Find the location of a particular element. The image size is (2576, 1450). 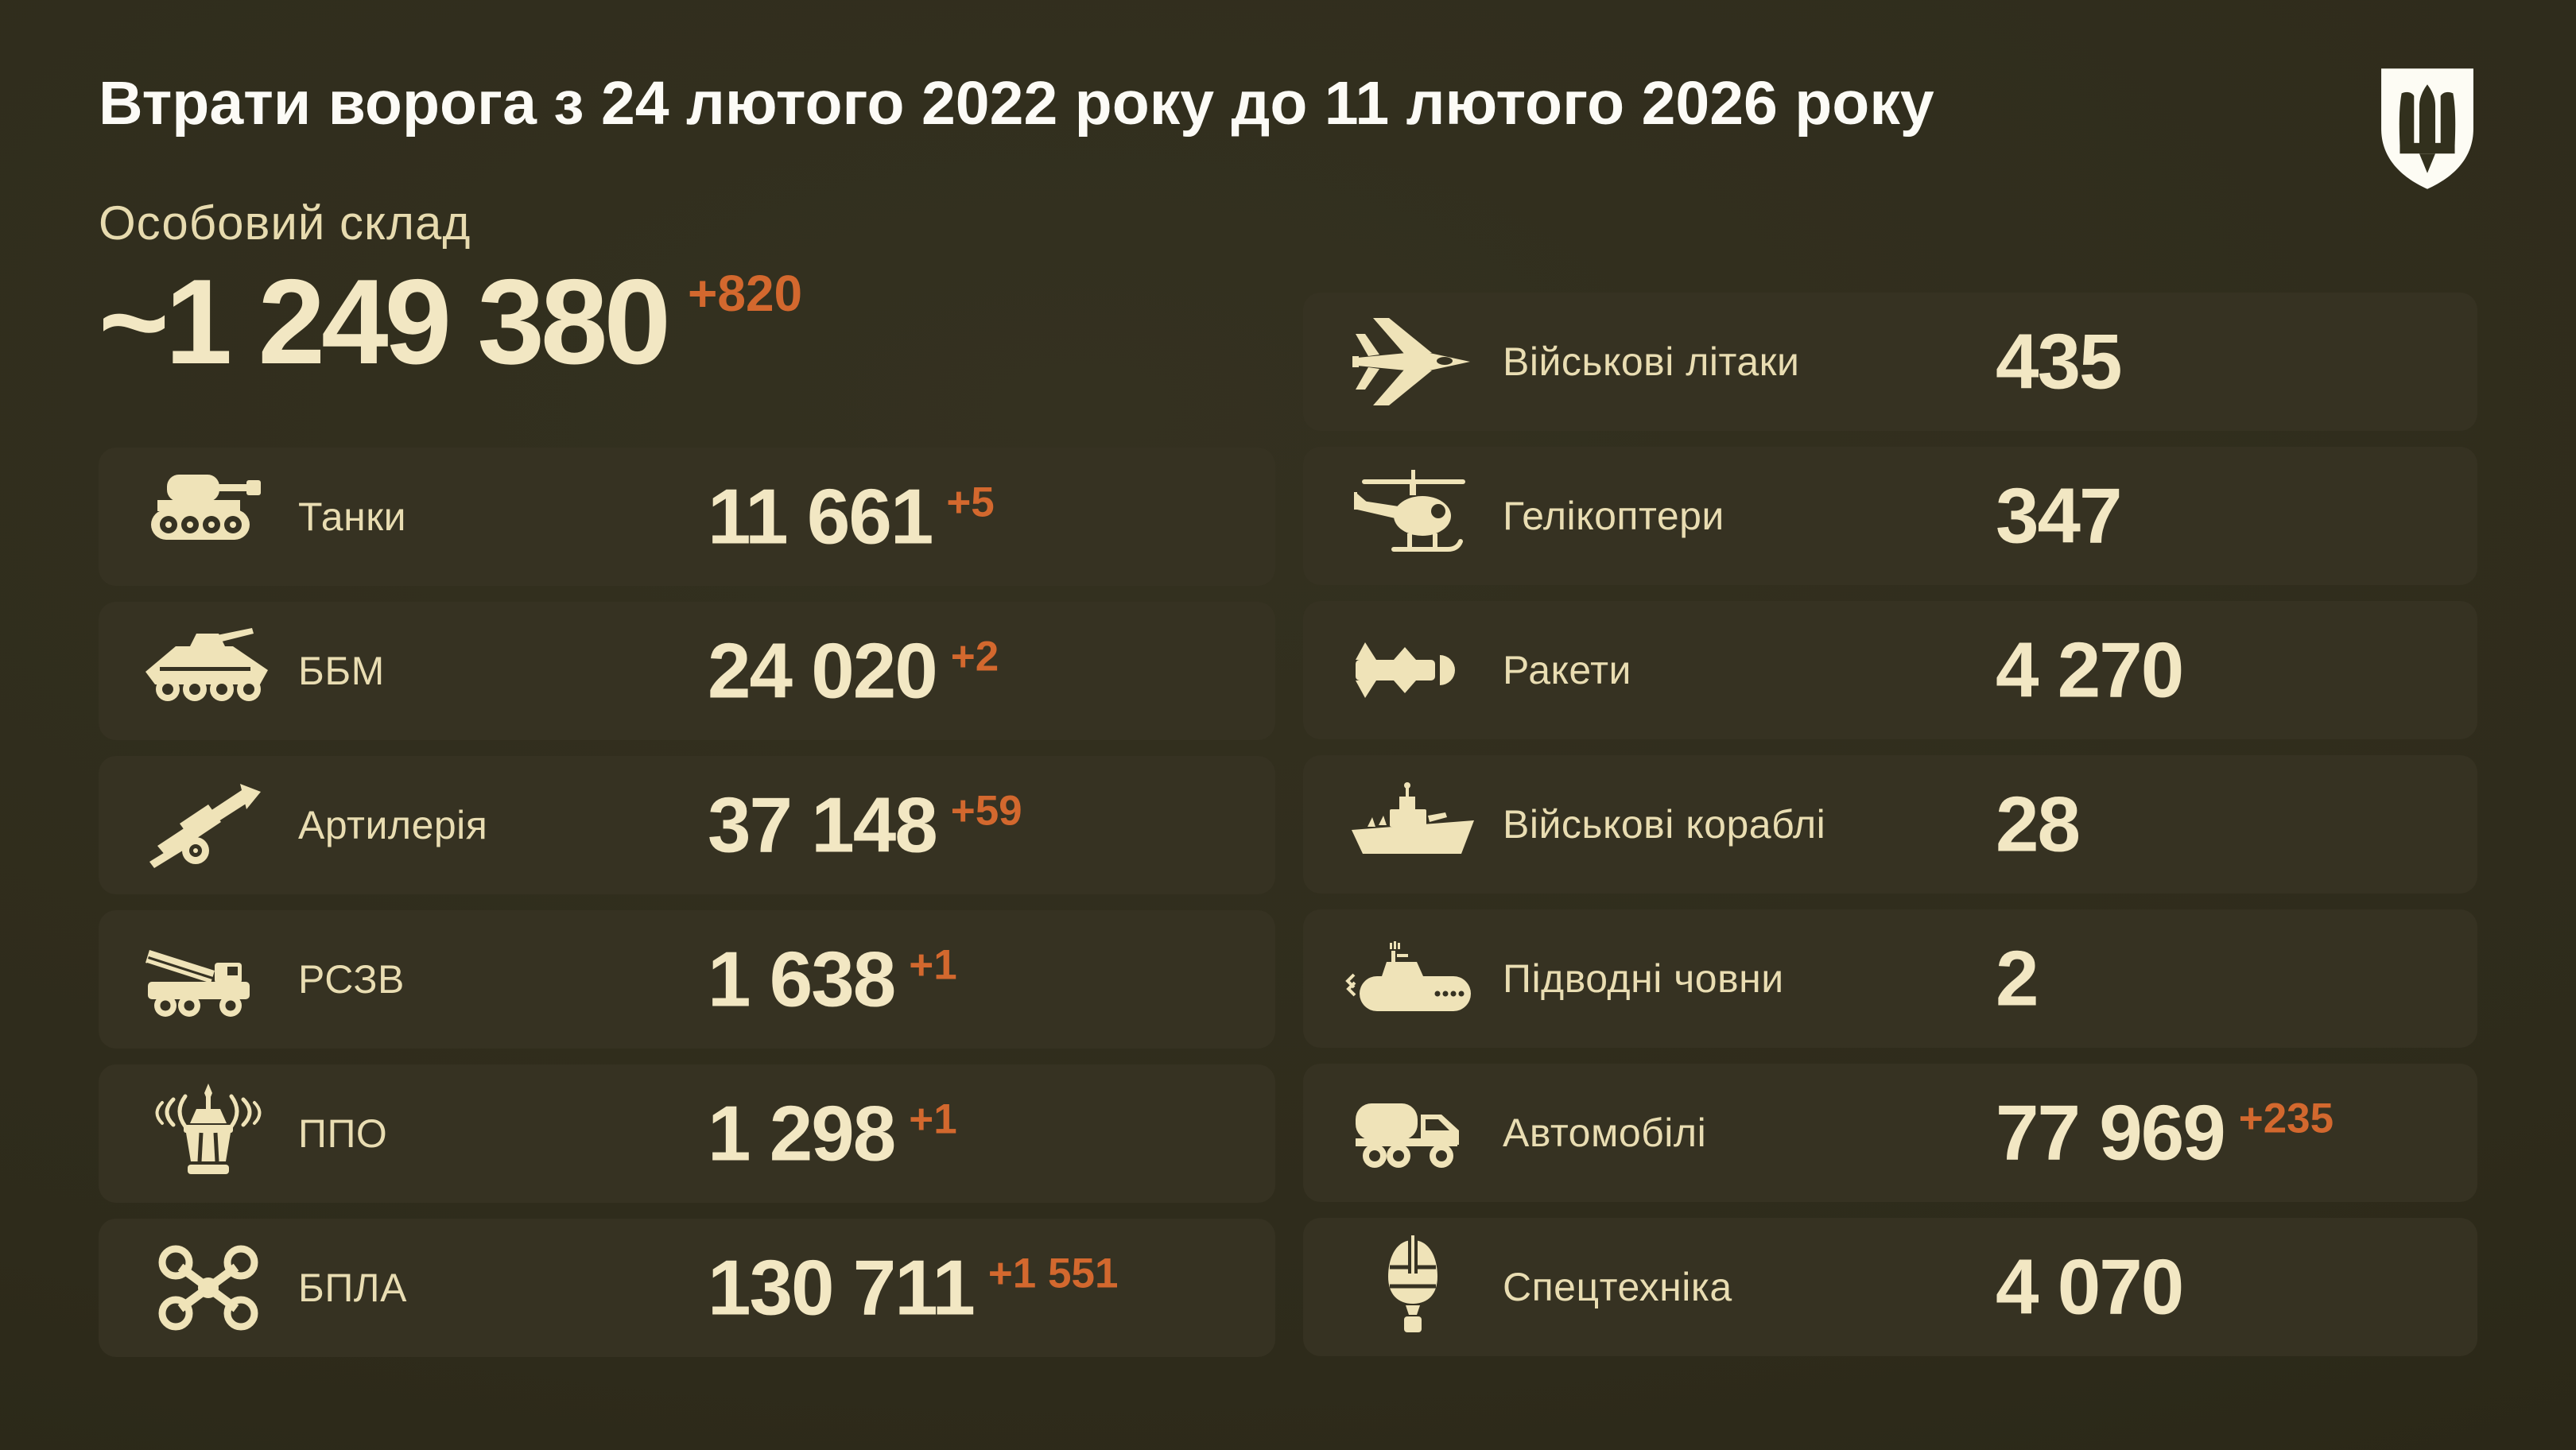

stat-value-wrap: 435 is located at coordinates (2059, 361).